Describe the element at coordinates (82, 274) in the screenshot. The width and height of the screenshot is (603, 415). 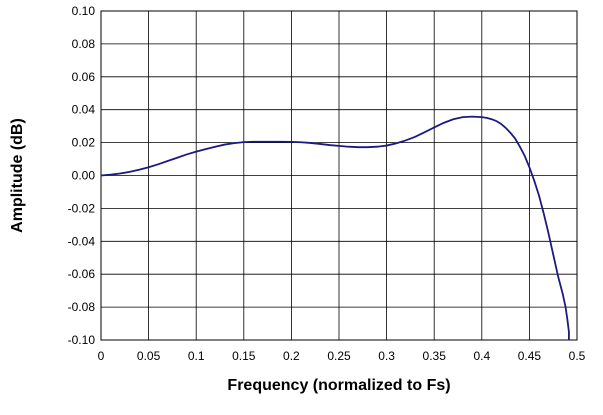
I see `y-tick-label: -0.06` at that location.